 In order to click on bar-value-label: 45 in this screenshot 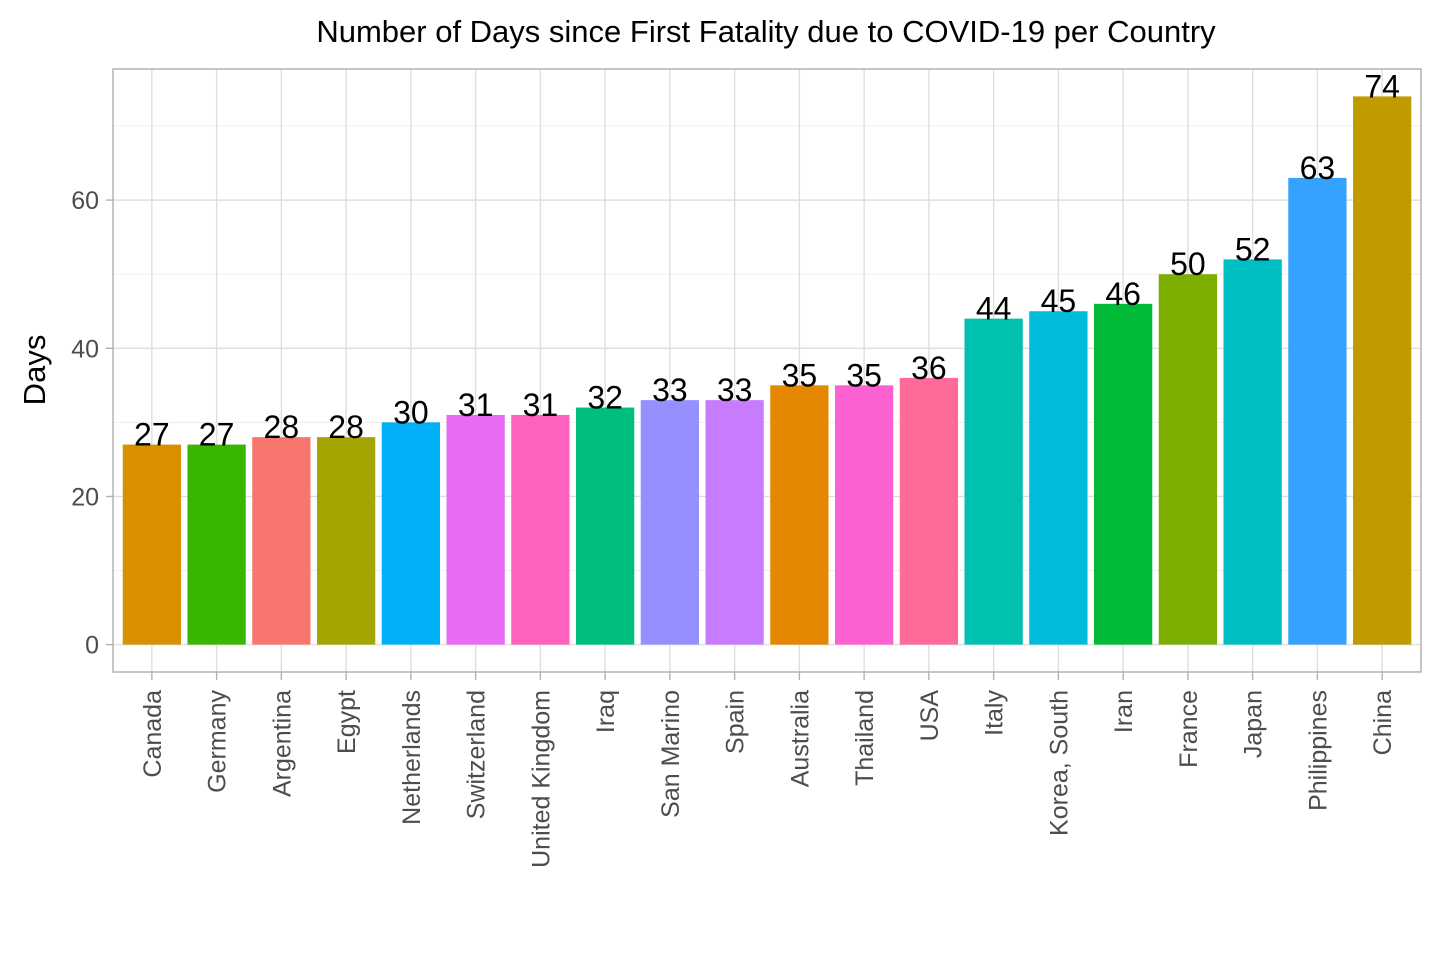, I will do `click(1059, 301)`.